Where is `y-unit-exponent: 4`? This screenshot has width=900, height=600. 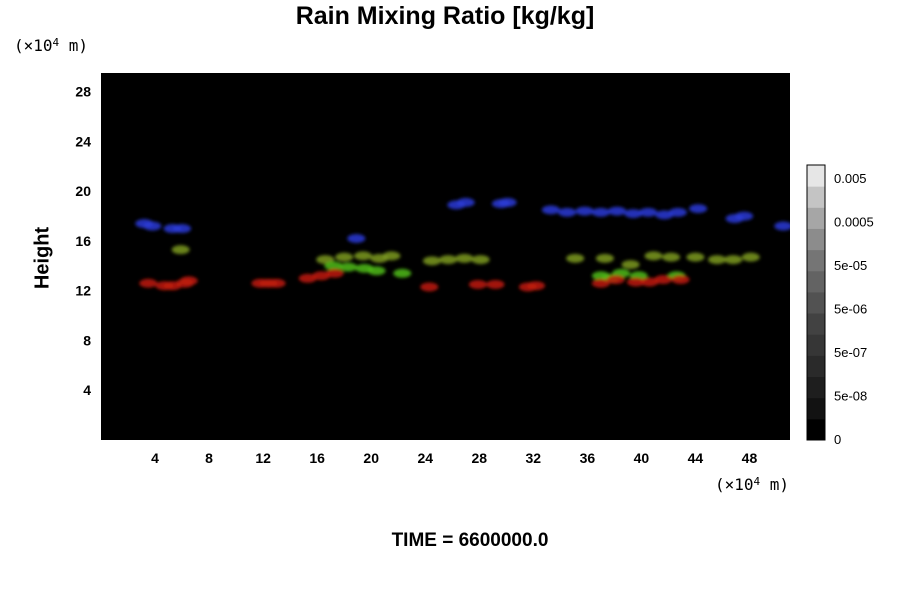
y-unit-exponent: 4 is located at coordinates (56, 42).